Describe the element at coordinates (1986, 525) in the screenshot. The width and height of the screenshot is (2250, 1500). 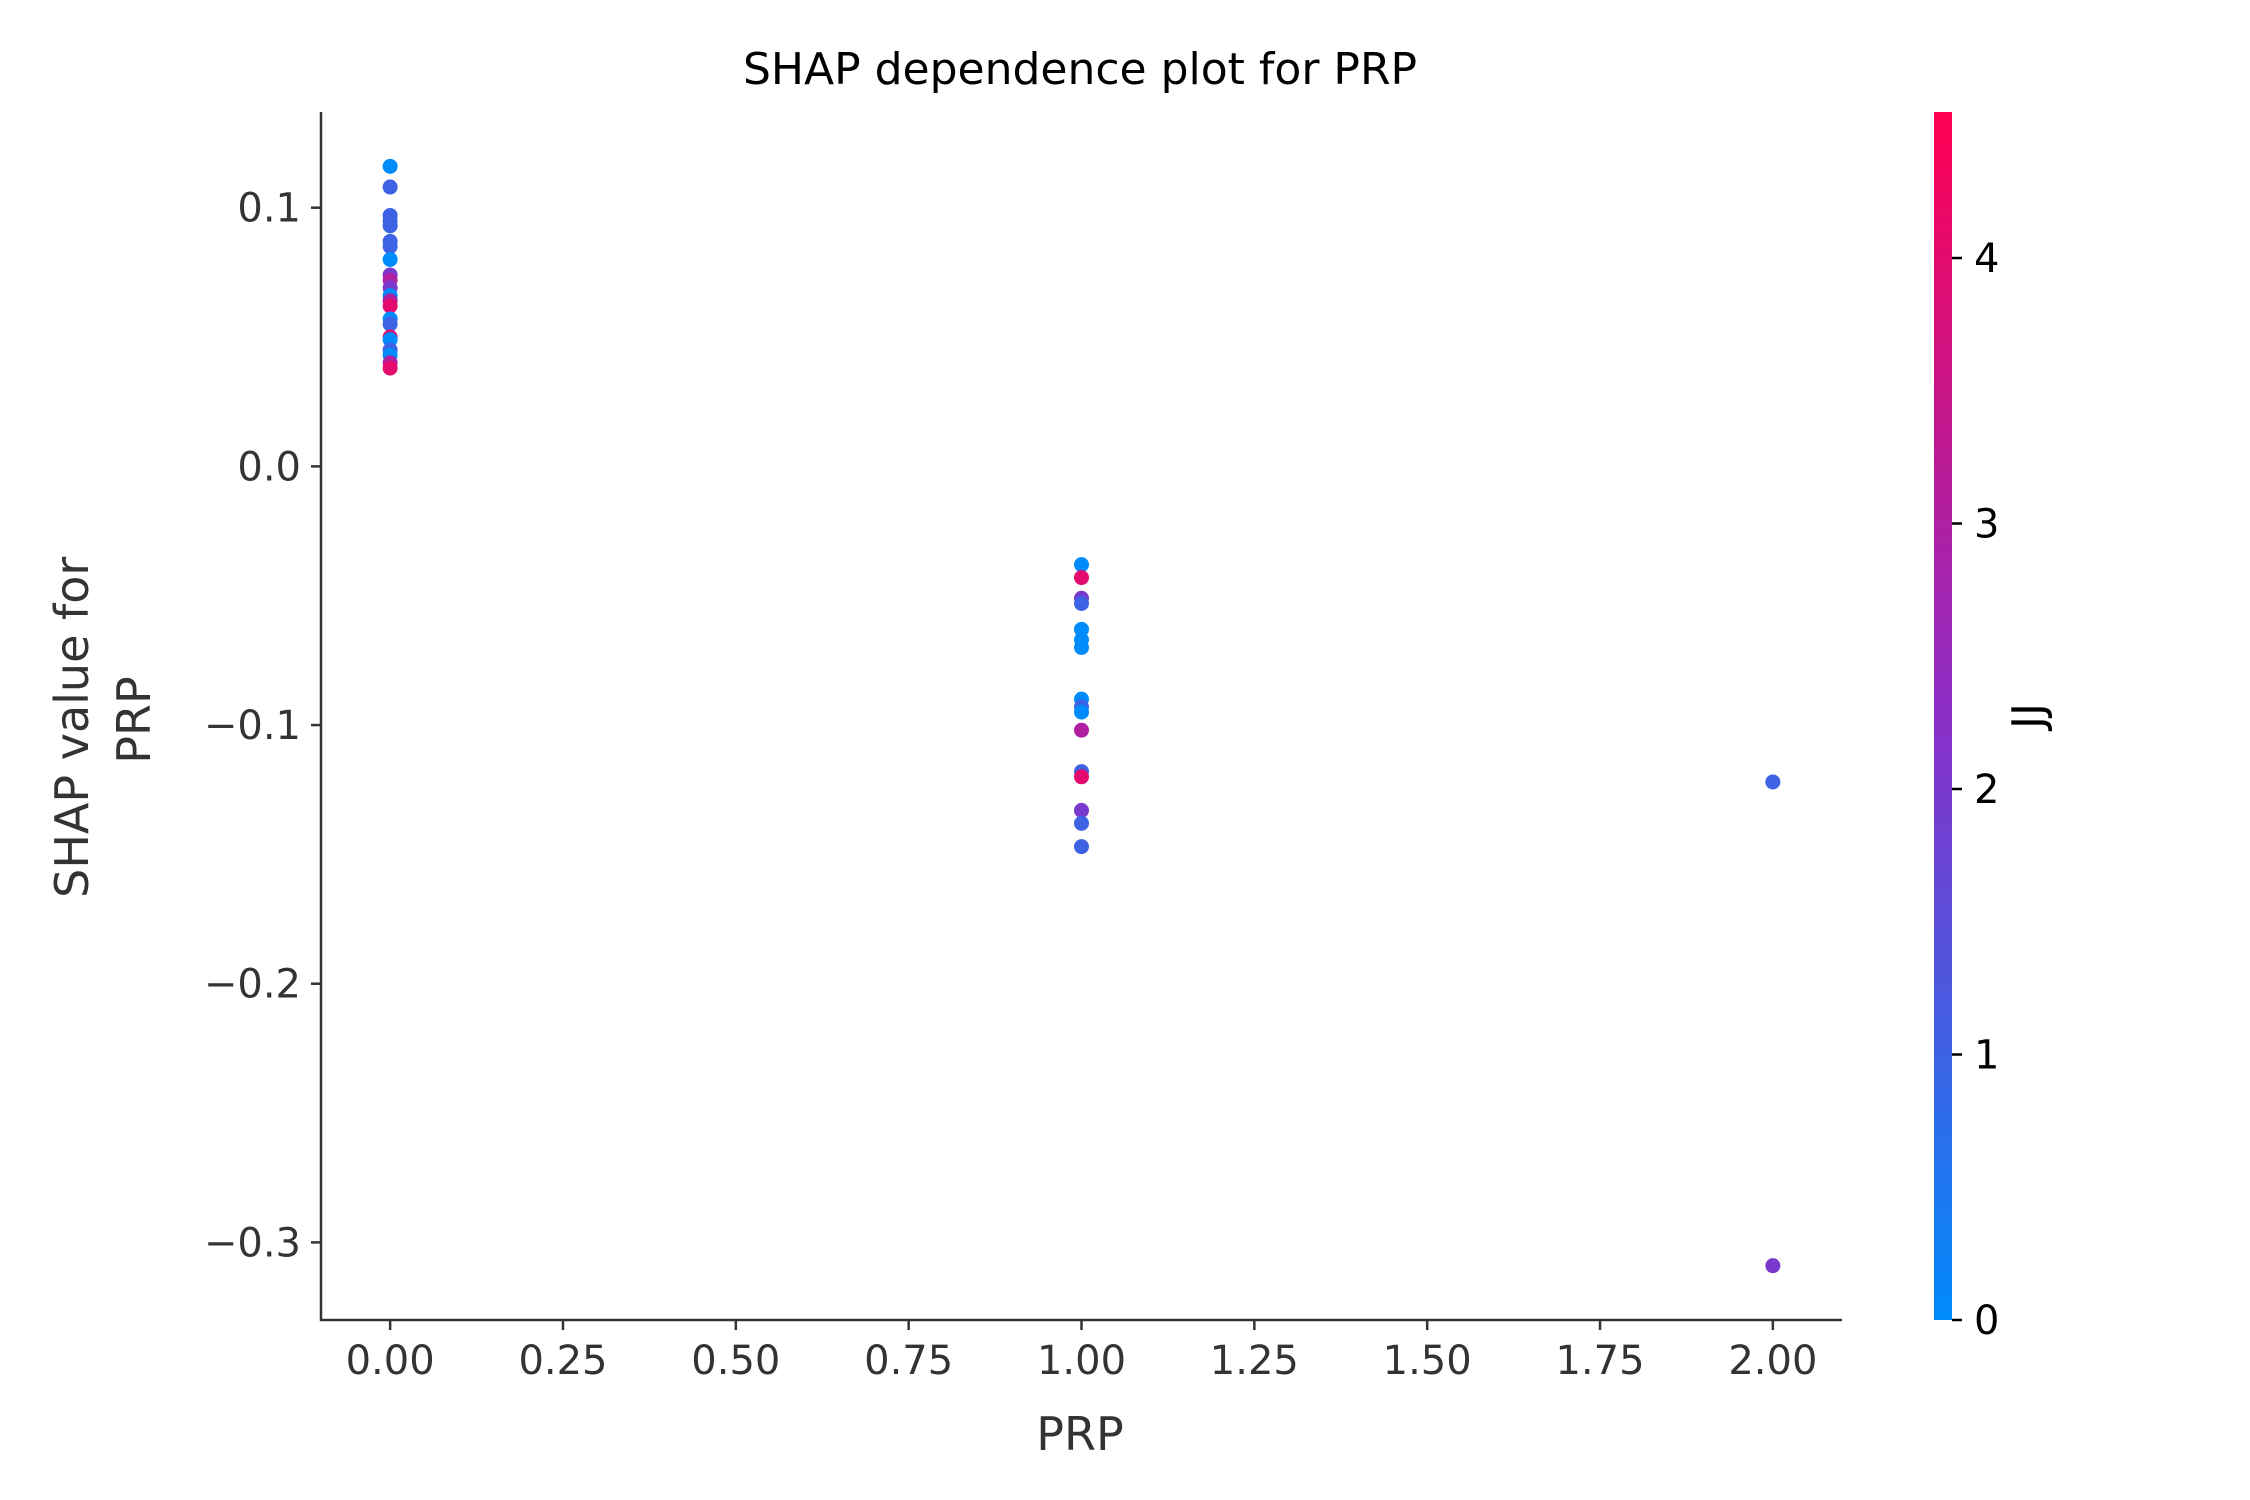
I see `colorbar-tick-label: 3` at that location.